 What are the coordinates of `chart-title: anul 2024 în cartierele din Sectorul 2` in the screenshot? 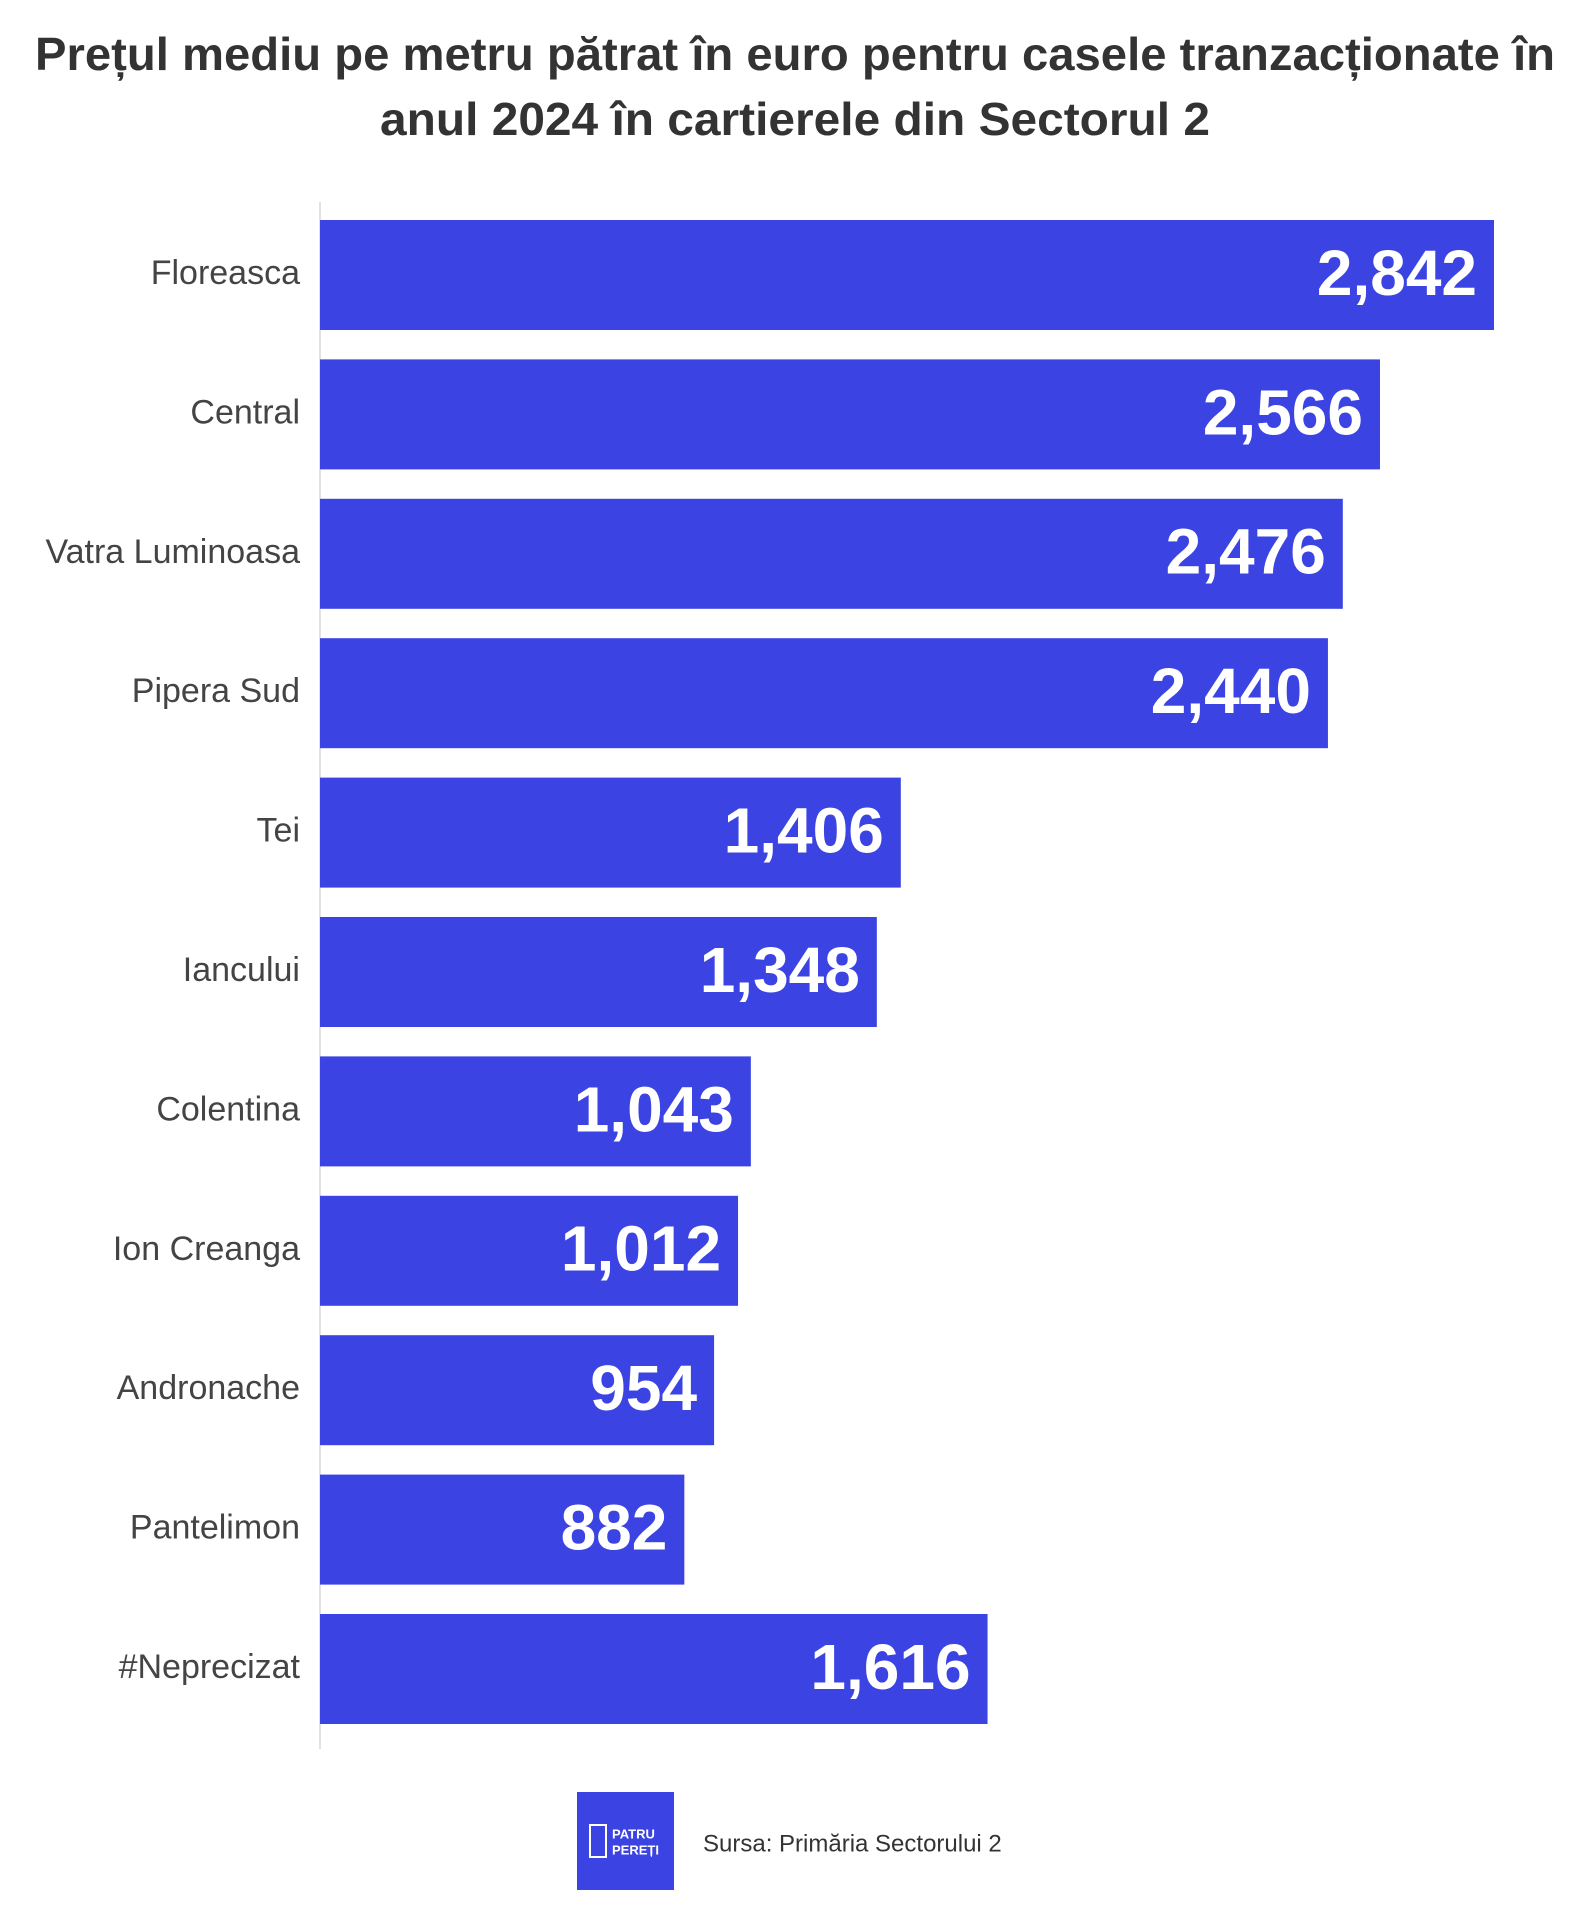 It's located at (795, 119).